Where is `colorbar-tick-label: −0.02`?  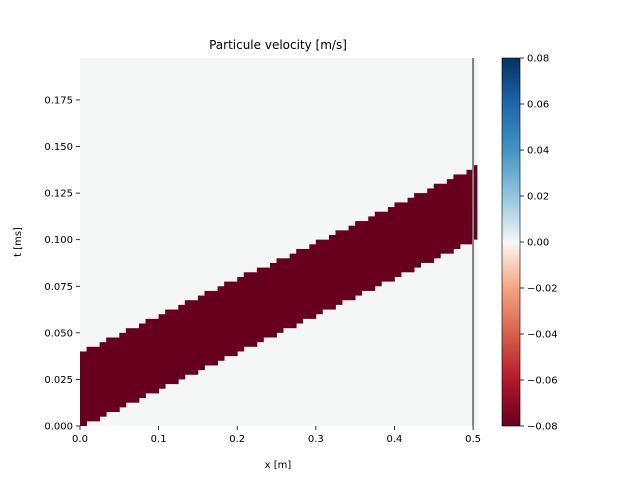 colorbar-tick-label: −0.02 is located at coordinates (542, 289).